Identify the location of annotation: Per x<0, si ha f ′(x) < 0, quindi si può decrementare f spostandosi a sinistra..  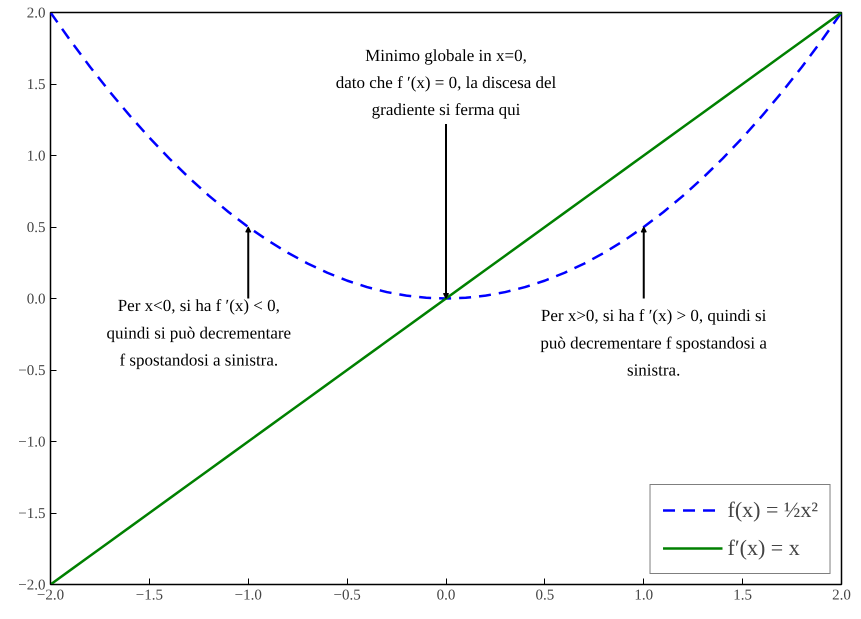
(199, 333).